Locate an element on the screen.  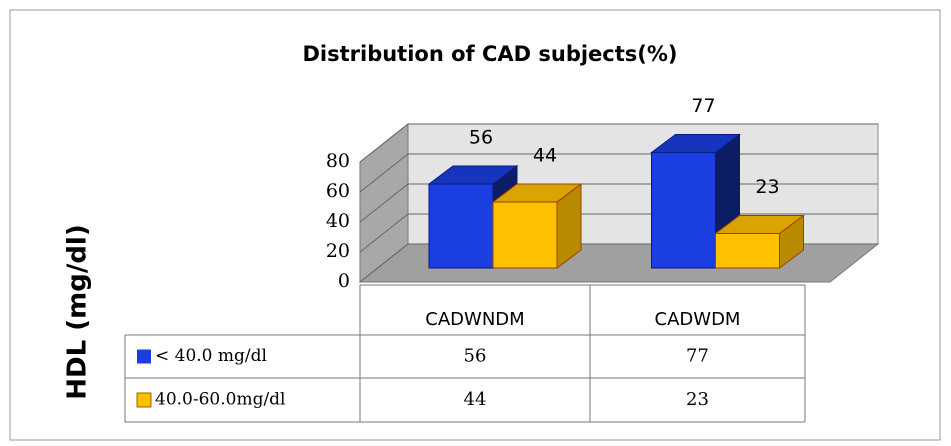
legend-label: 40.0-60.0mg/dl is located at coordinates (220, 400).